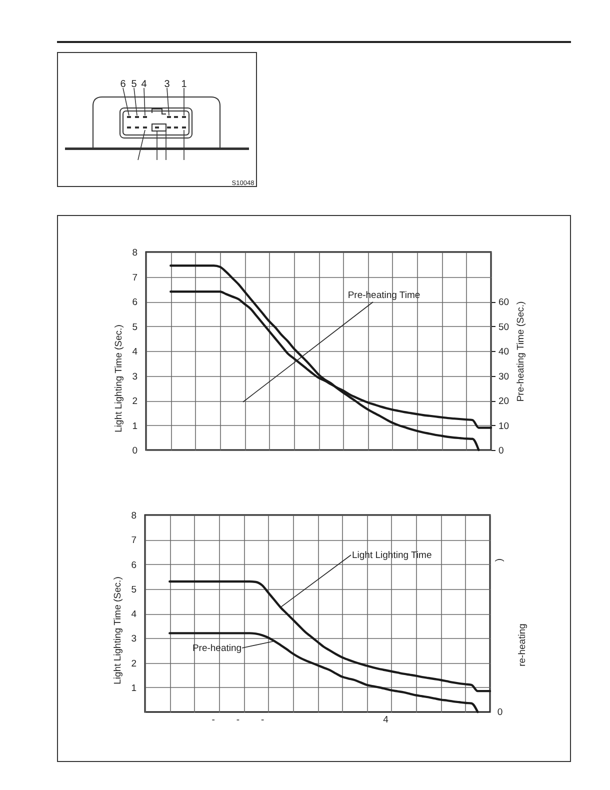  What do you see at coordinates (501, 451) in the screenshot?
I see `y2-tick-label: 0` at bounding box center [501, 451].